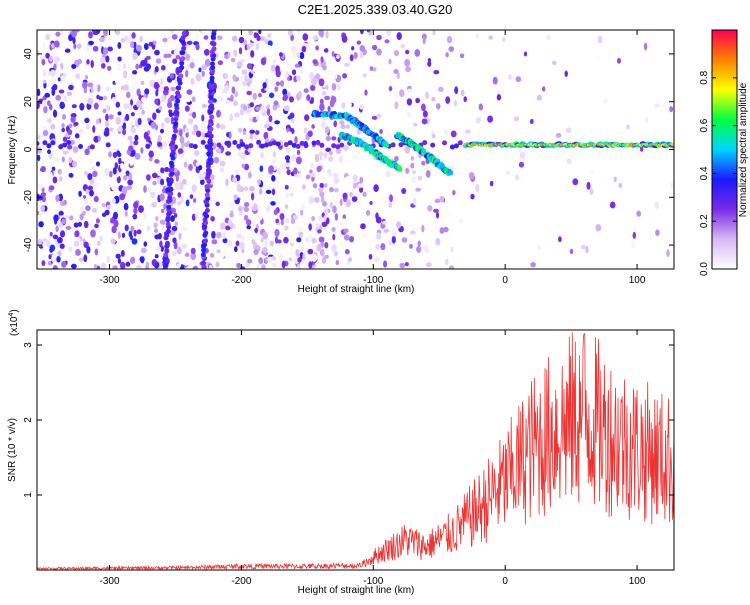  Describe the element at coordinates (704, 221) in the screenshot. I see `colorbar-tick-label: 0.2` at that location.